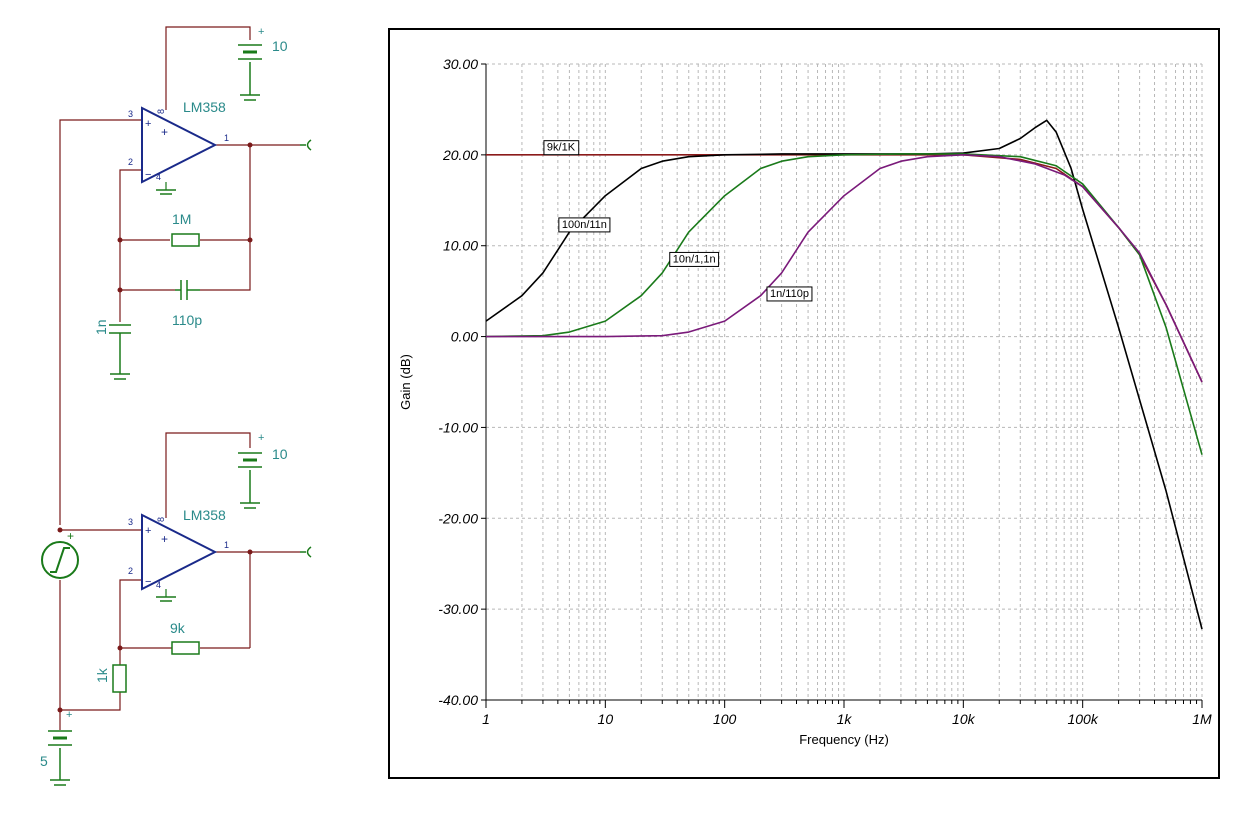 The width and height of the screenshot is (1237, 818). Describe the element at coordinates (844, 739) in the screenshot. I see `x-axis-label: Frequency (Hz)` at that location.